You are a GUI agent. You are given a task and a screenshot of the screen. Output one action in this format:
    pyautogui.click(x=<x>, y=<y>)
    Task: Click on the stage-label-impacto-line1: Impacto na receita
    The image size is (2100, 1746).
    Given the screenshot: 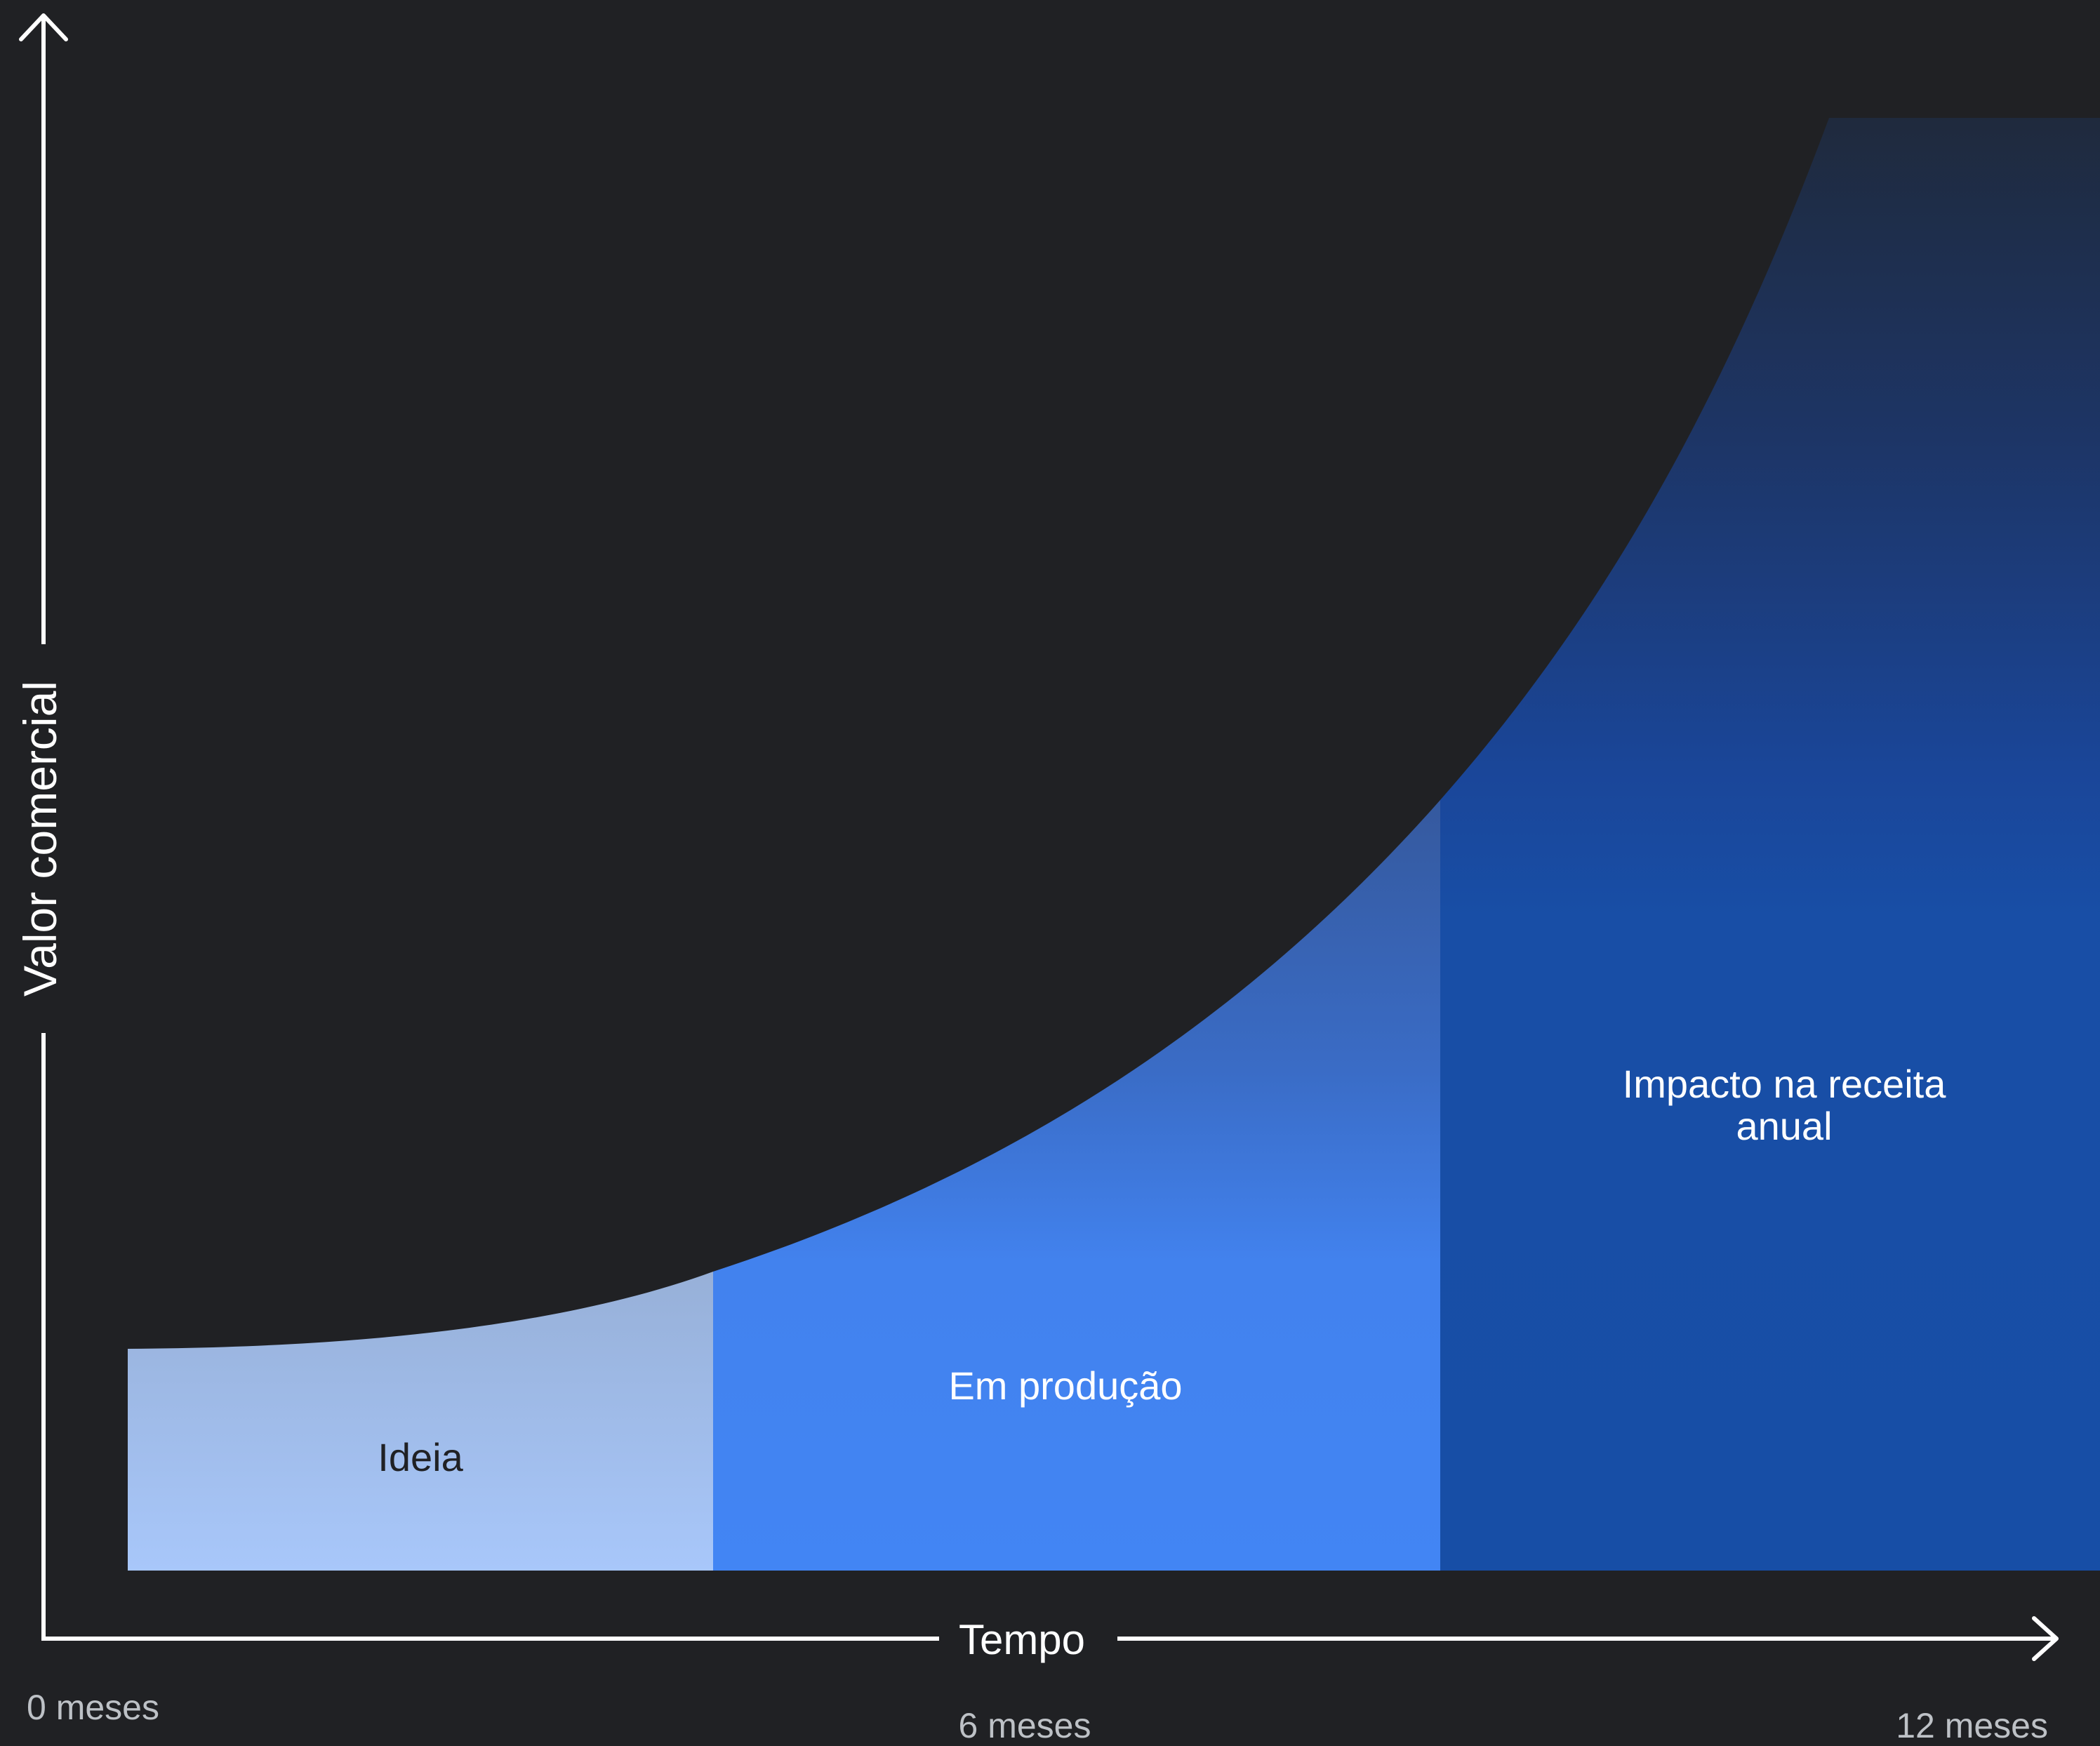 What is the action you would take?
    pyautogui.click(x=1785, y=1084)
    